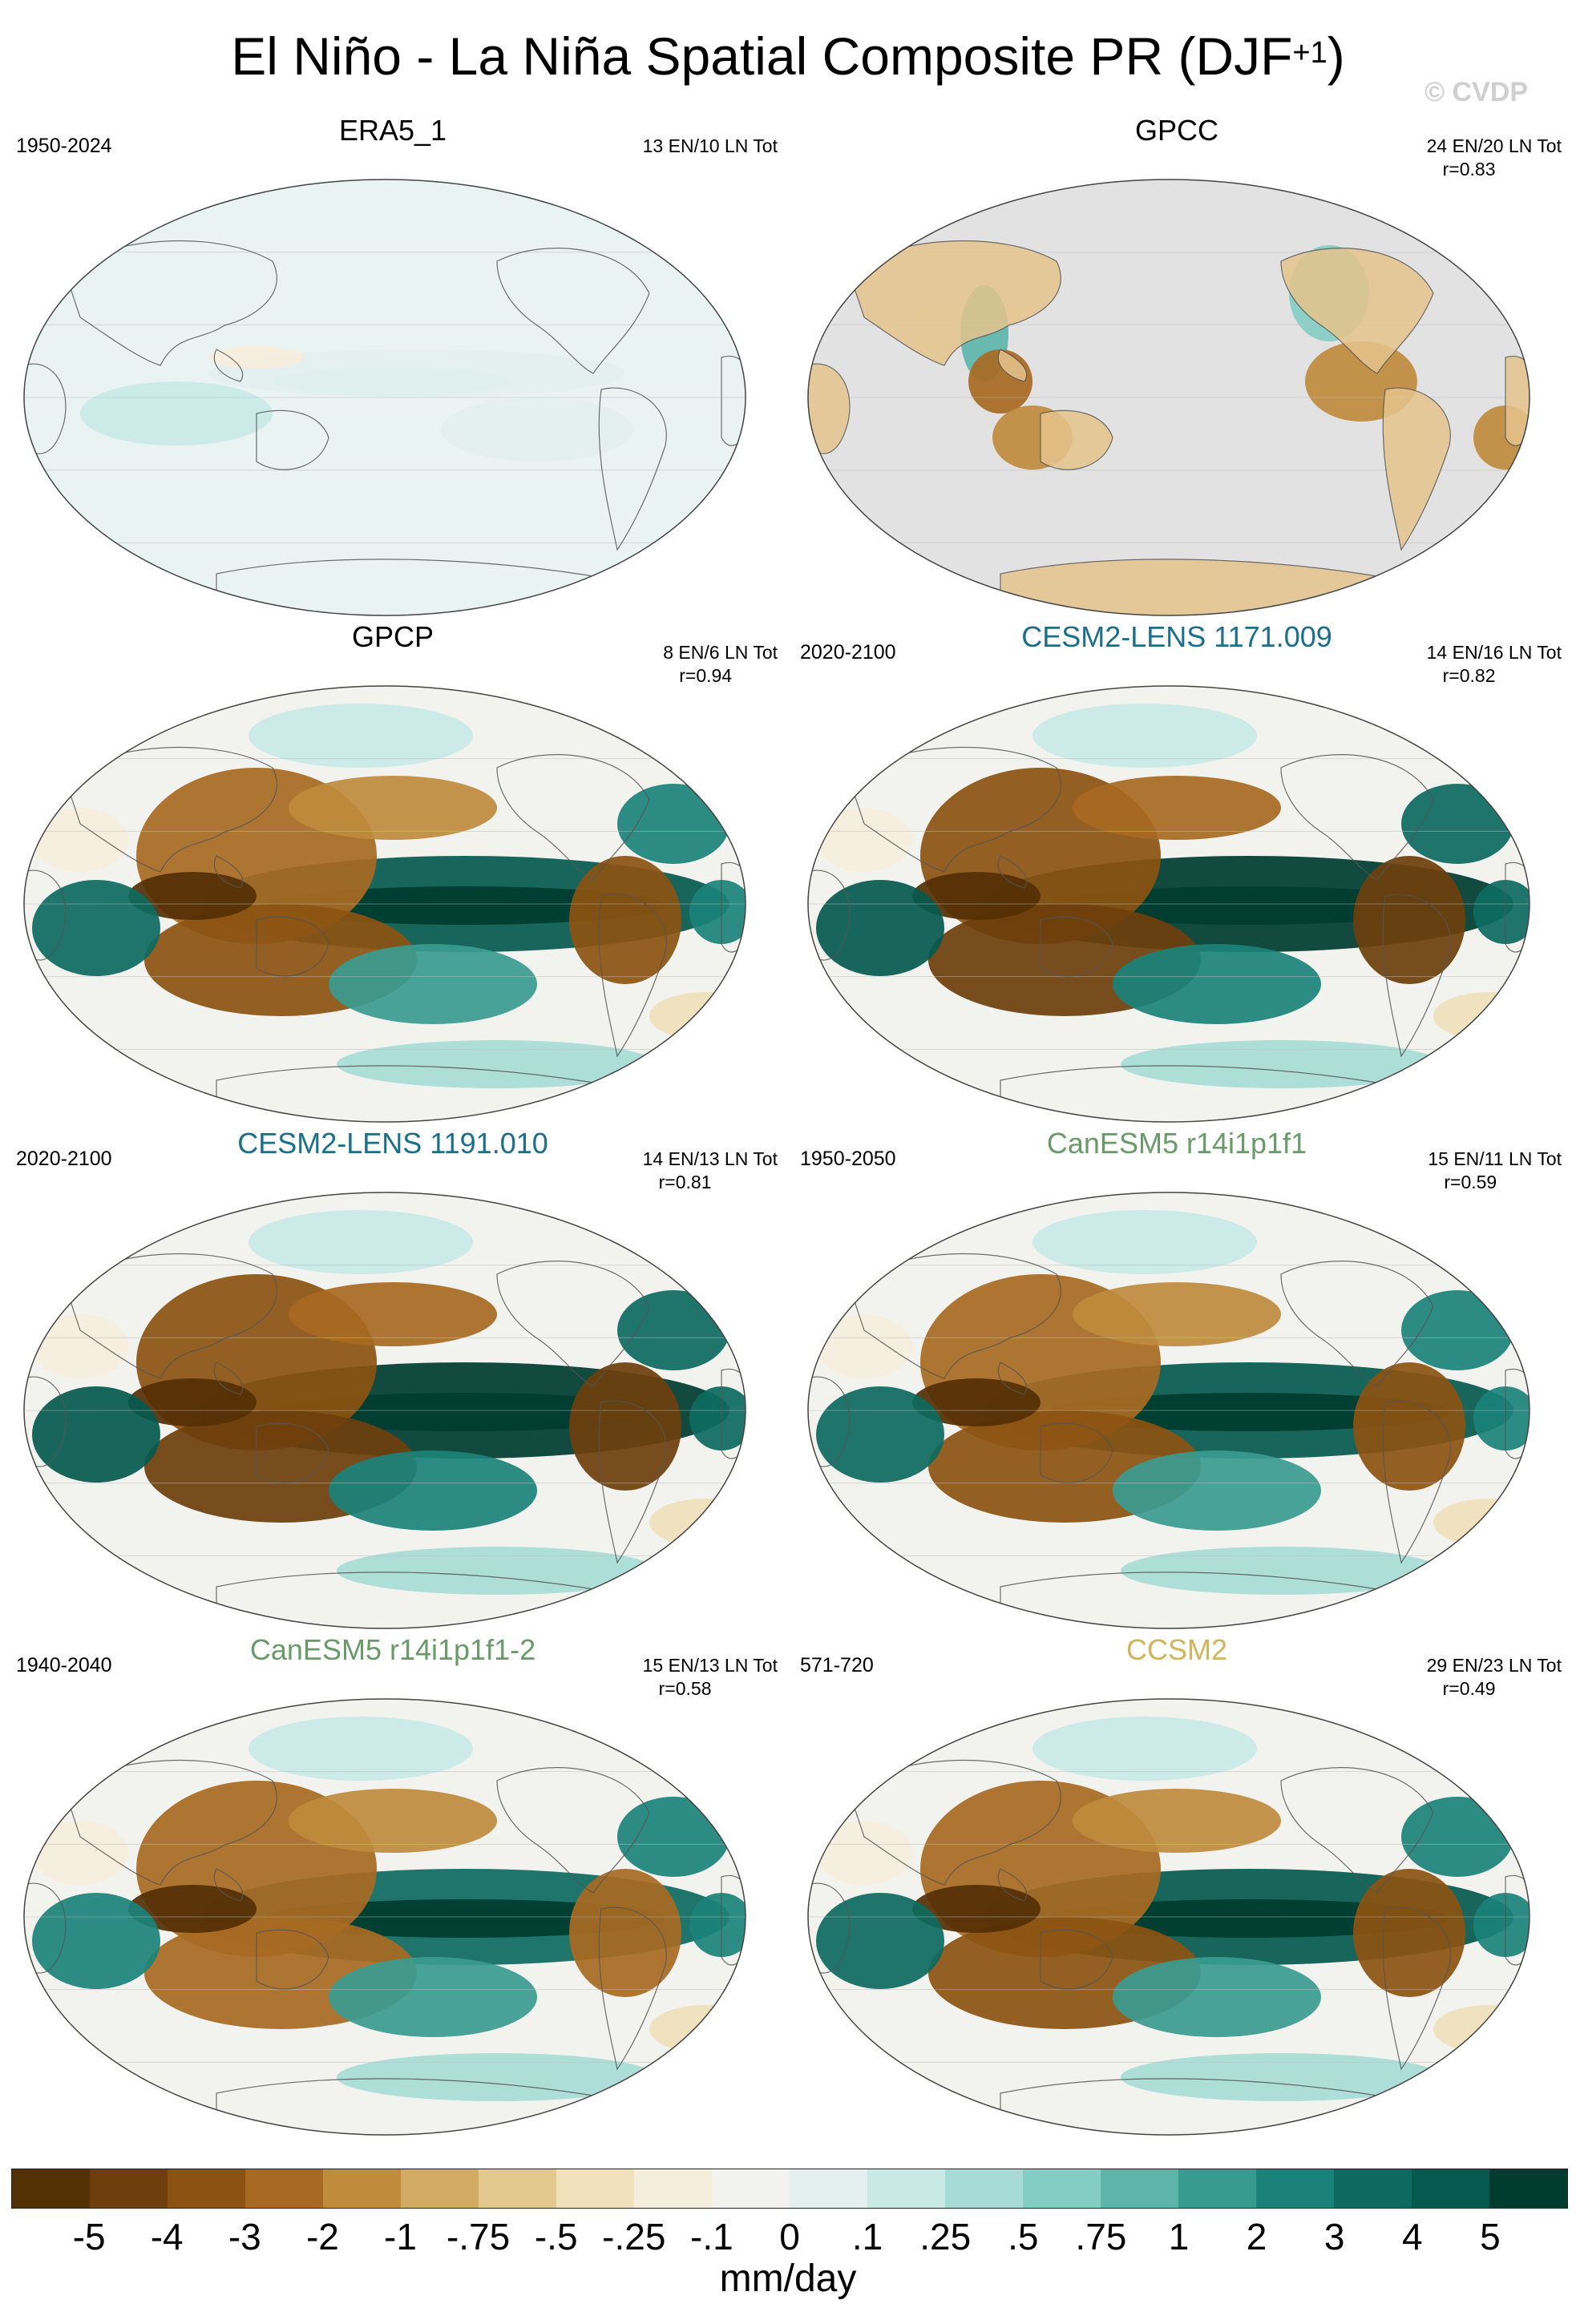 This screenshot has width=1576, height=2324. Describe the element at coordinates (1023, 2236) in the screenshot. I see `colorbar-tick-label: .5` at that location.